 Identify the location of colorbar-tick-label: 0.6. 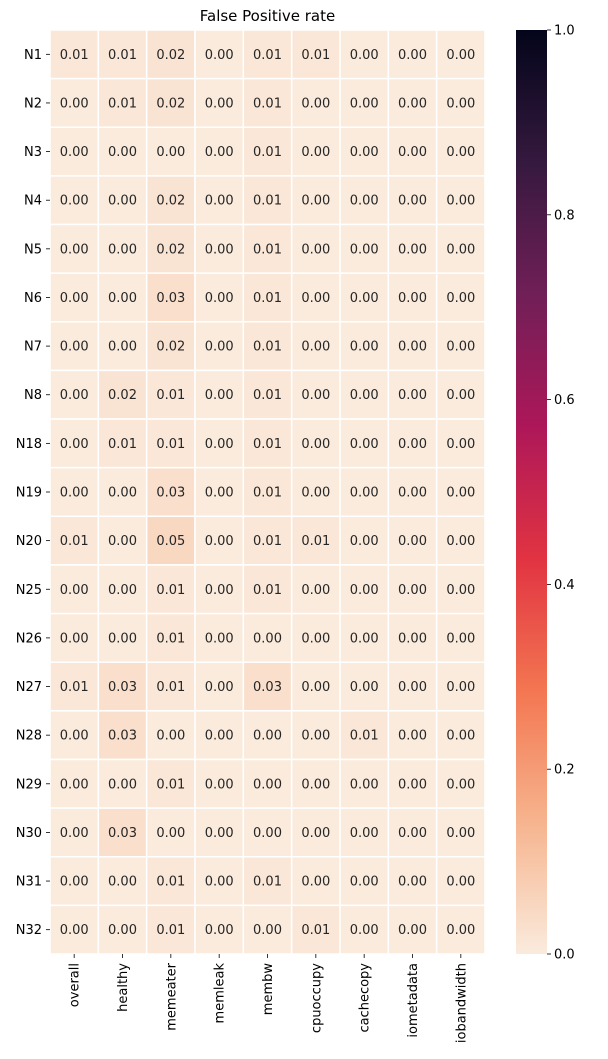
(564, 400).